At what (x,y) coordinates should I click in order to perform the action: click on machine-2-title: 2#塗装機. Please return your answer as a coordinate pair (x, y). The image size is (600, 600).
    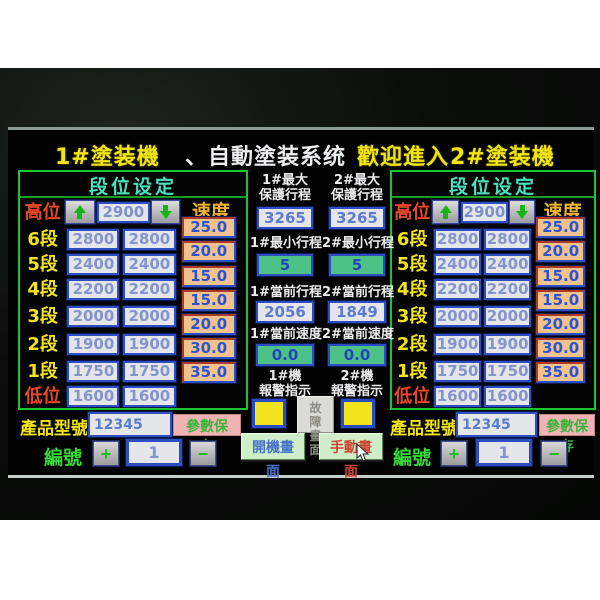
    Looking at the image, I should click on (502, 157).